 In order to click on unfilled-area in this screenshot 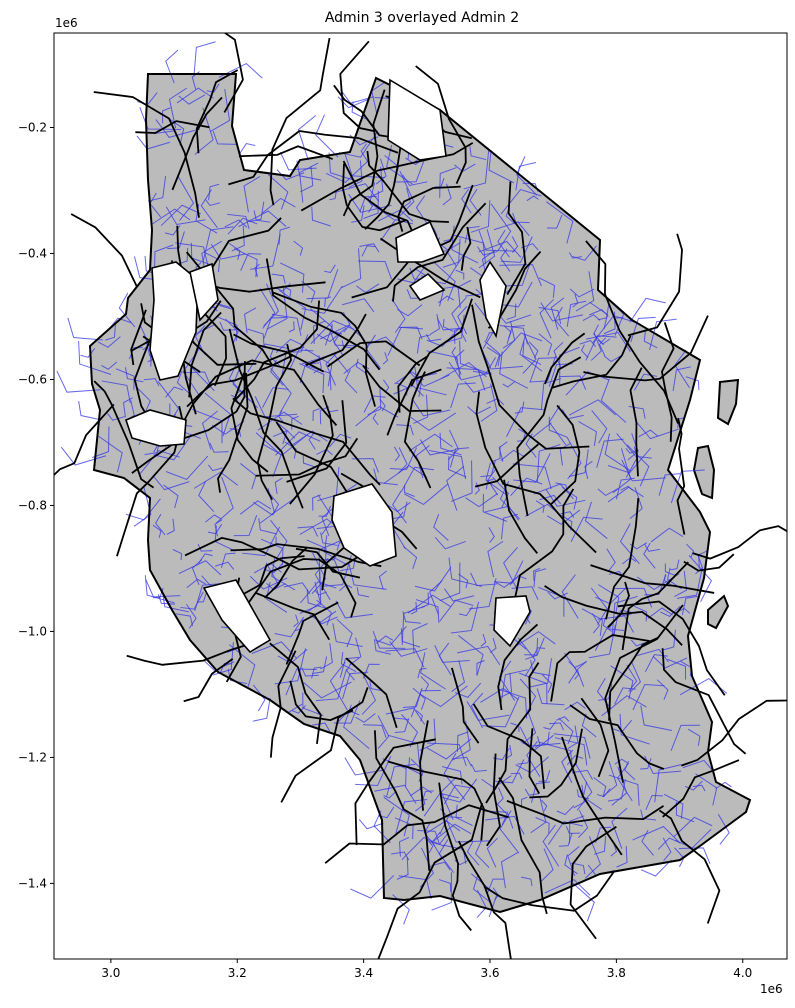, I will do `click(364, 525)`.